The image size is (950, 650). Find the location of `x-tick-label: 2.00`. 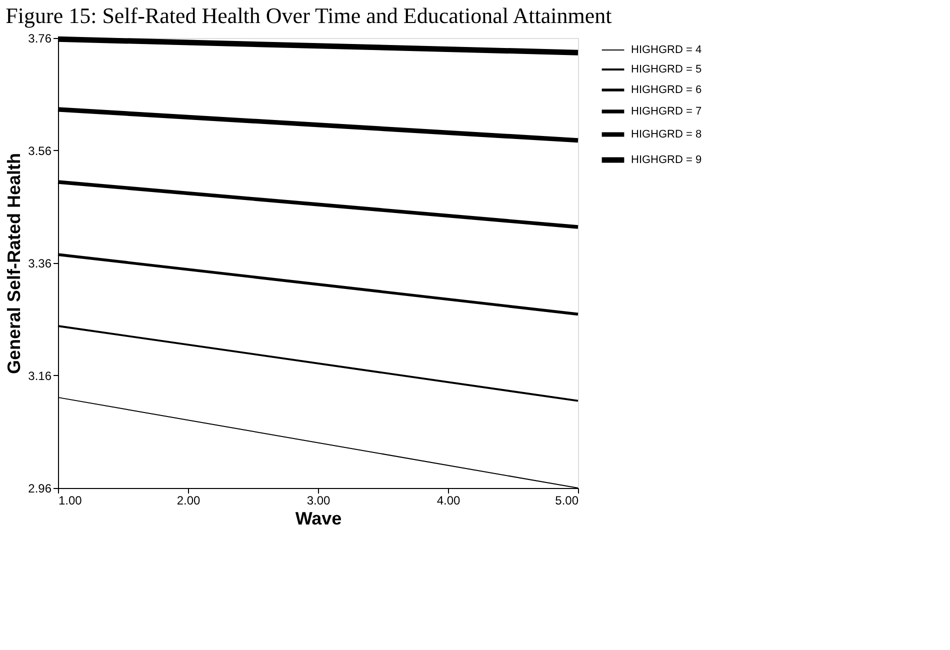

x-tick-label: 2.00 is located at coordinates (188, 501).